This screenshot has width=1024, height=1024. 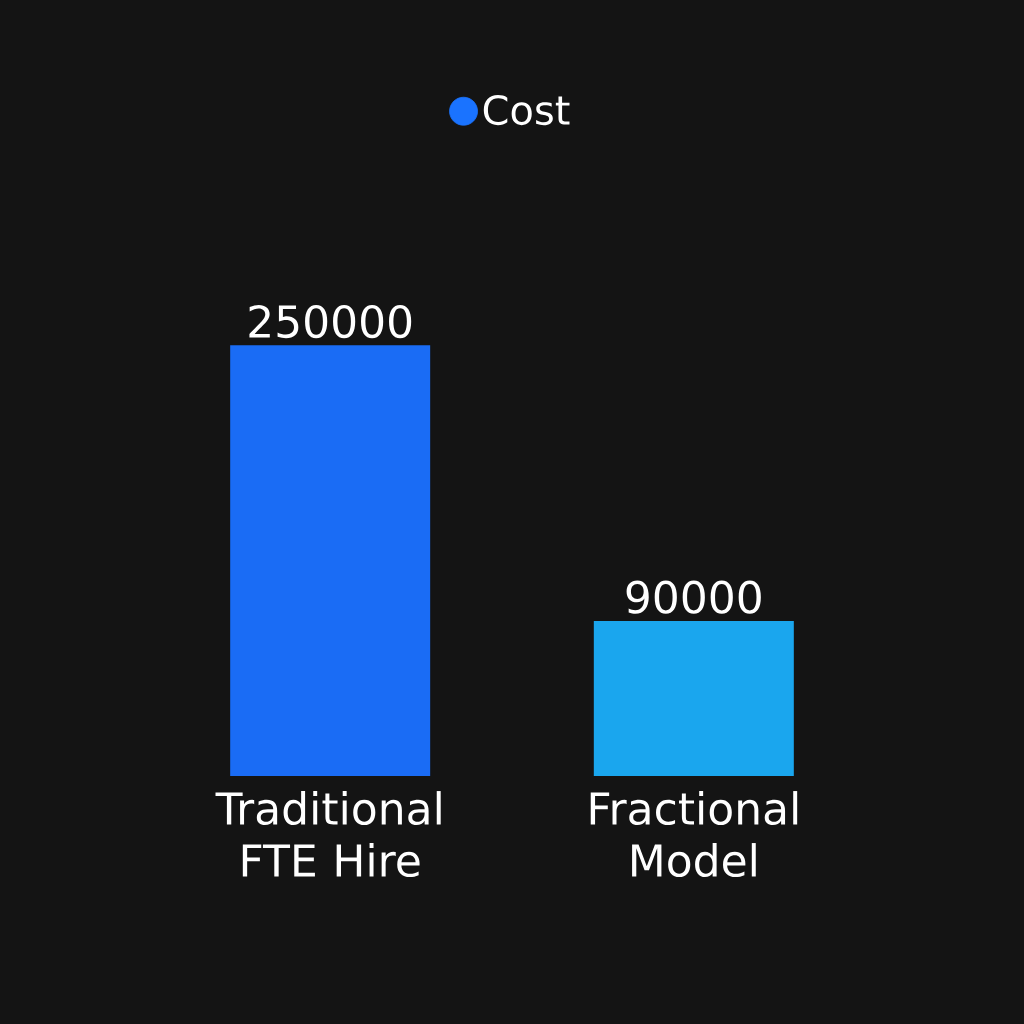 What do you see at coordinates (694, 834) in the screenshot?
I see `x-tick-label: Fractional Model` at bounding box center [694, 834].